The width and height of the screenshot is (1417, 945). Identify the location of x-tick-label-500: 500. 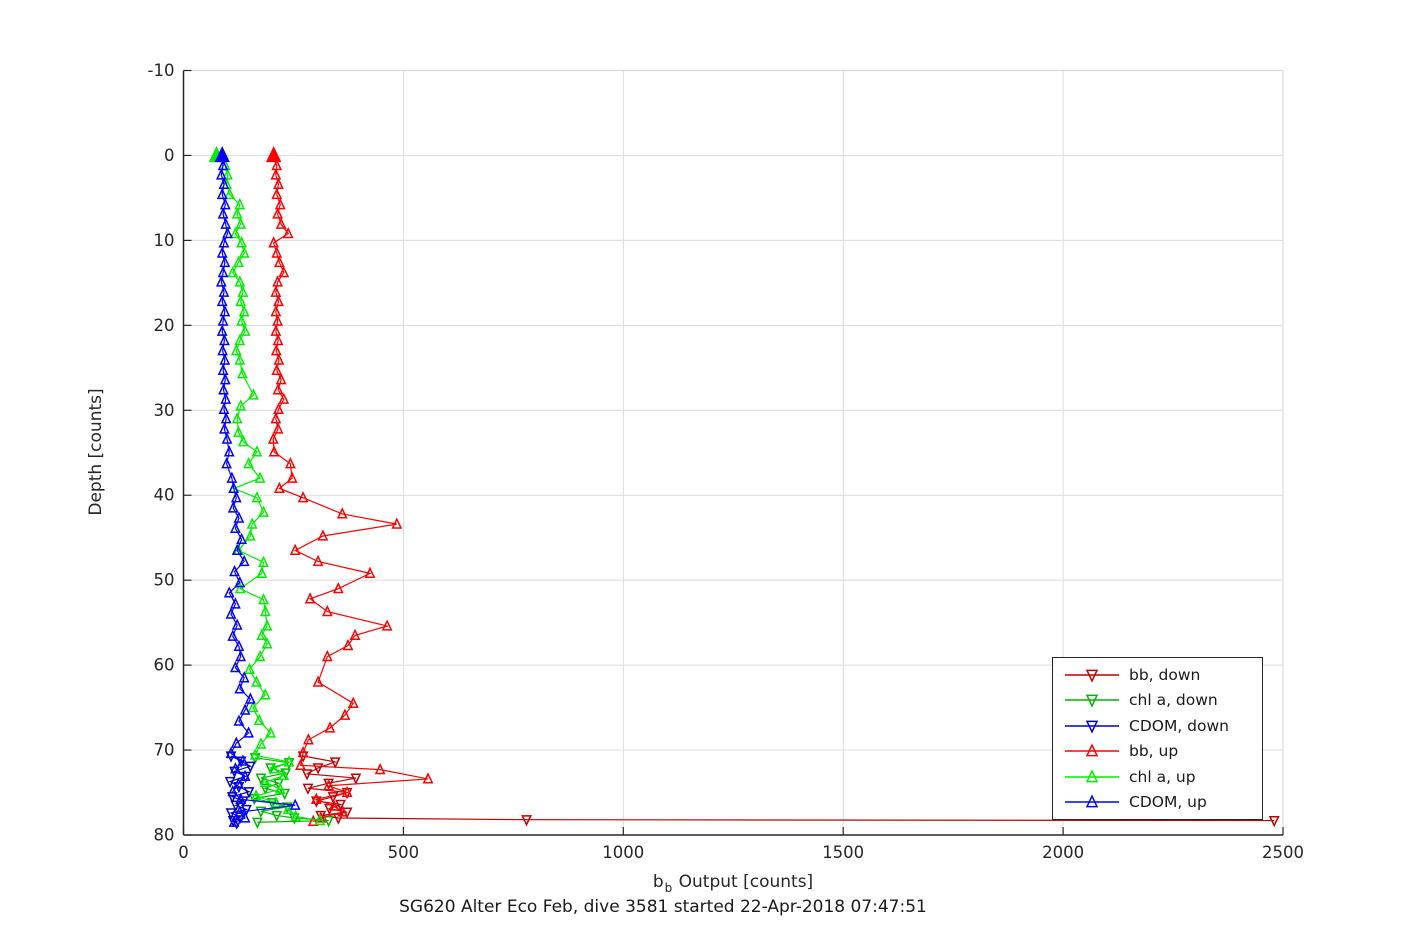
(404, 852).